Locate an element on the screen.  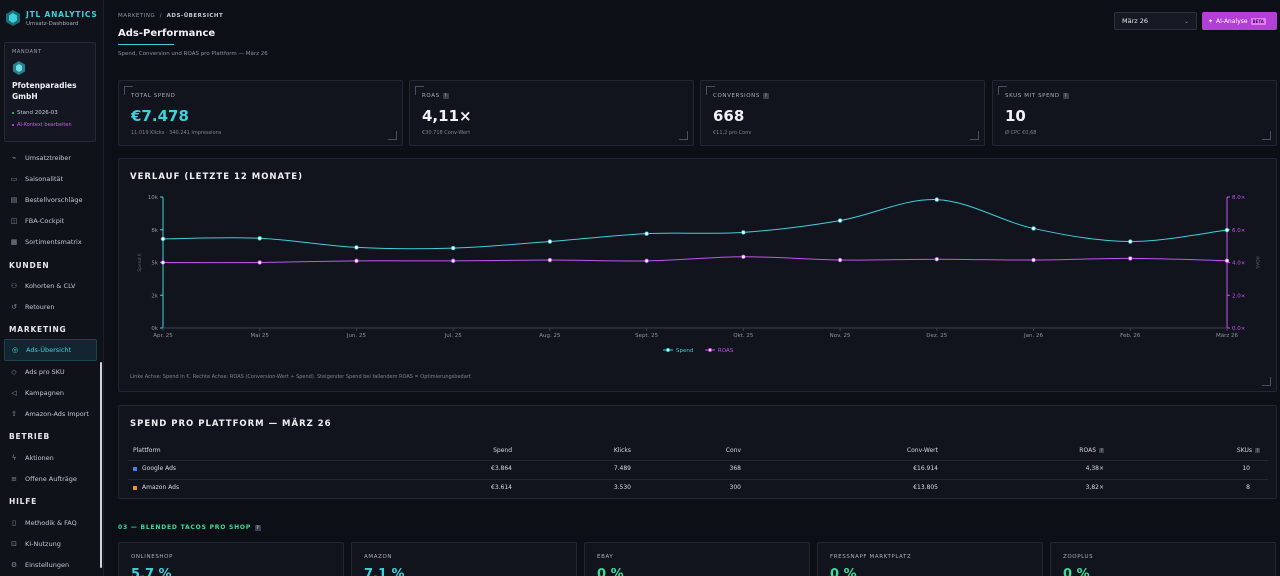
conv-value-cell: €13.805 is located at coordinates (925, 487).